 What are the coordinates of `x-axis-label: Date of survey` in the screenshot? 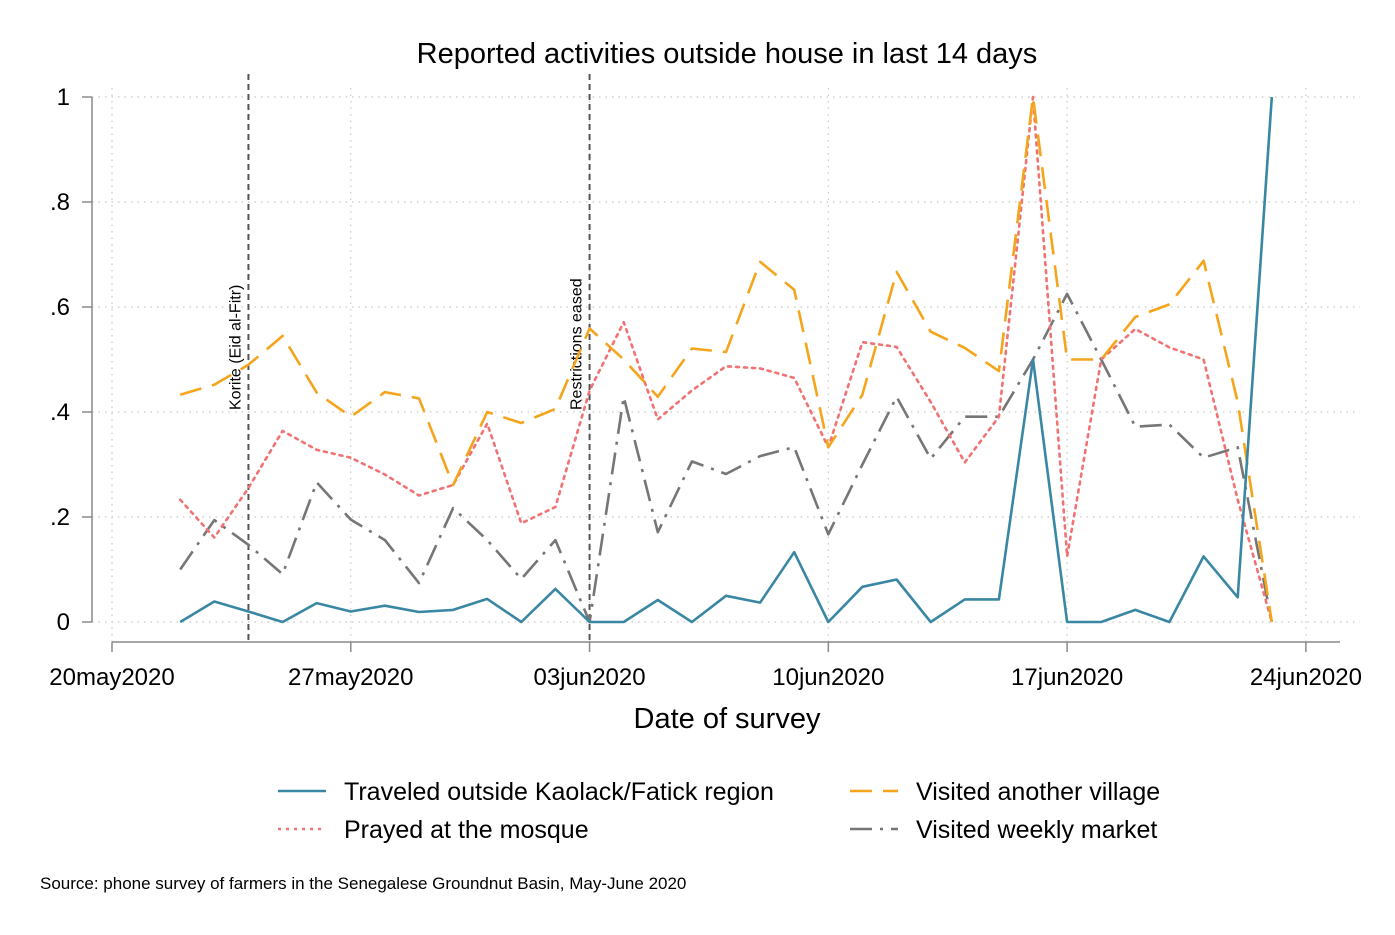 It's located at (727, 719).